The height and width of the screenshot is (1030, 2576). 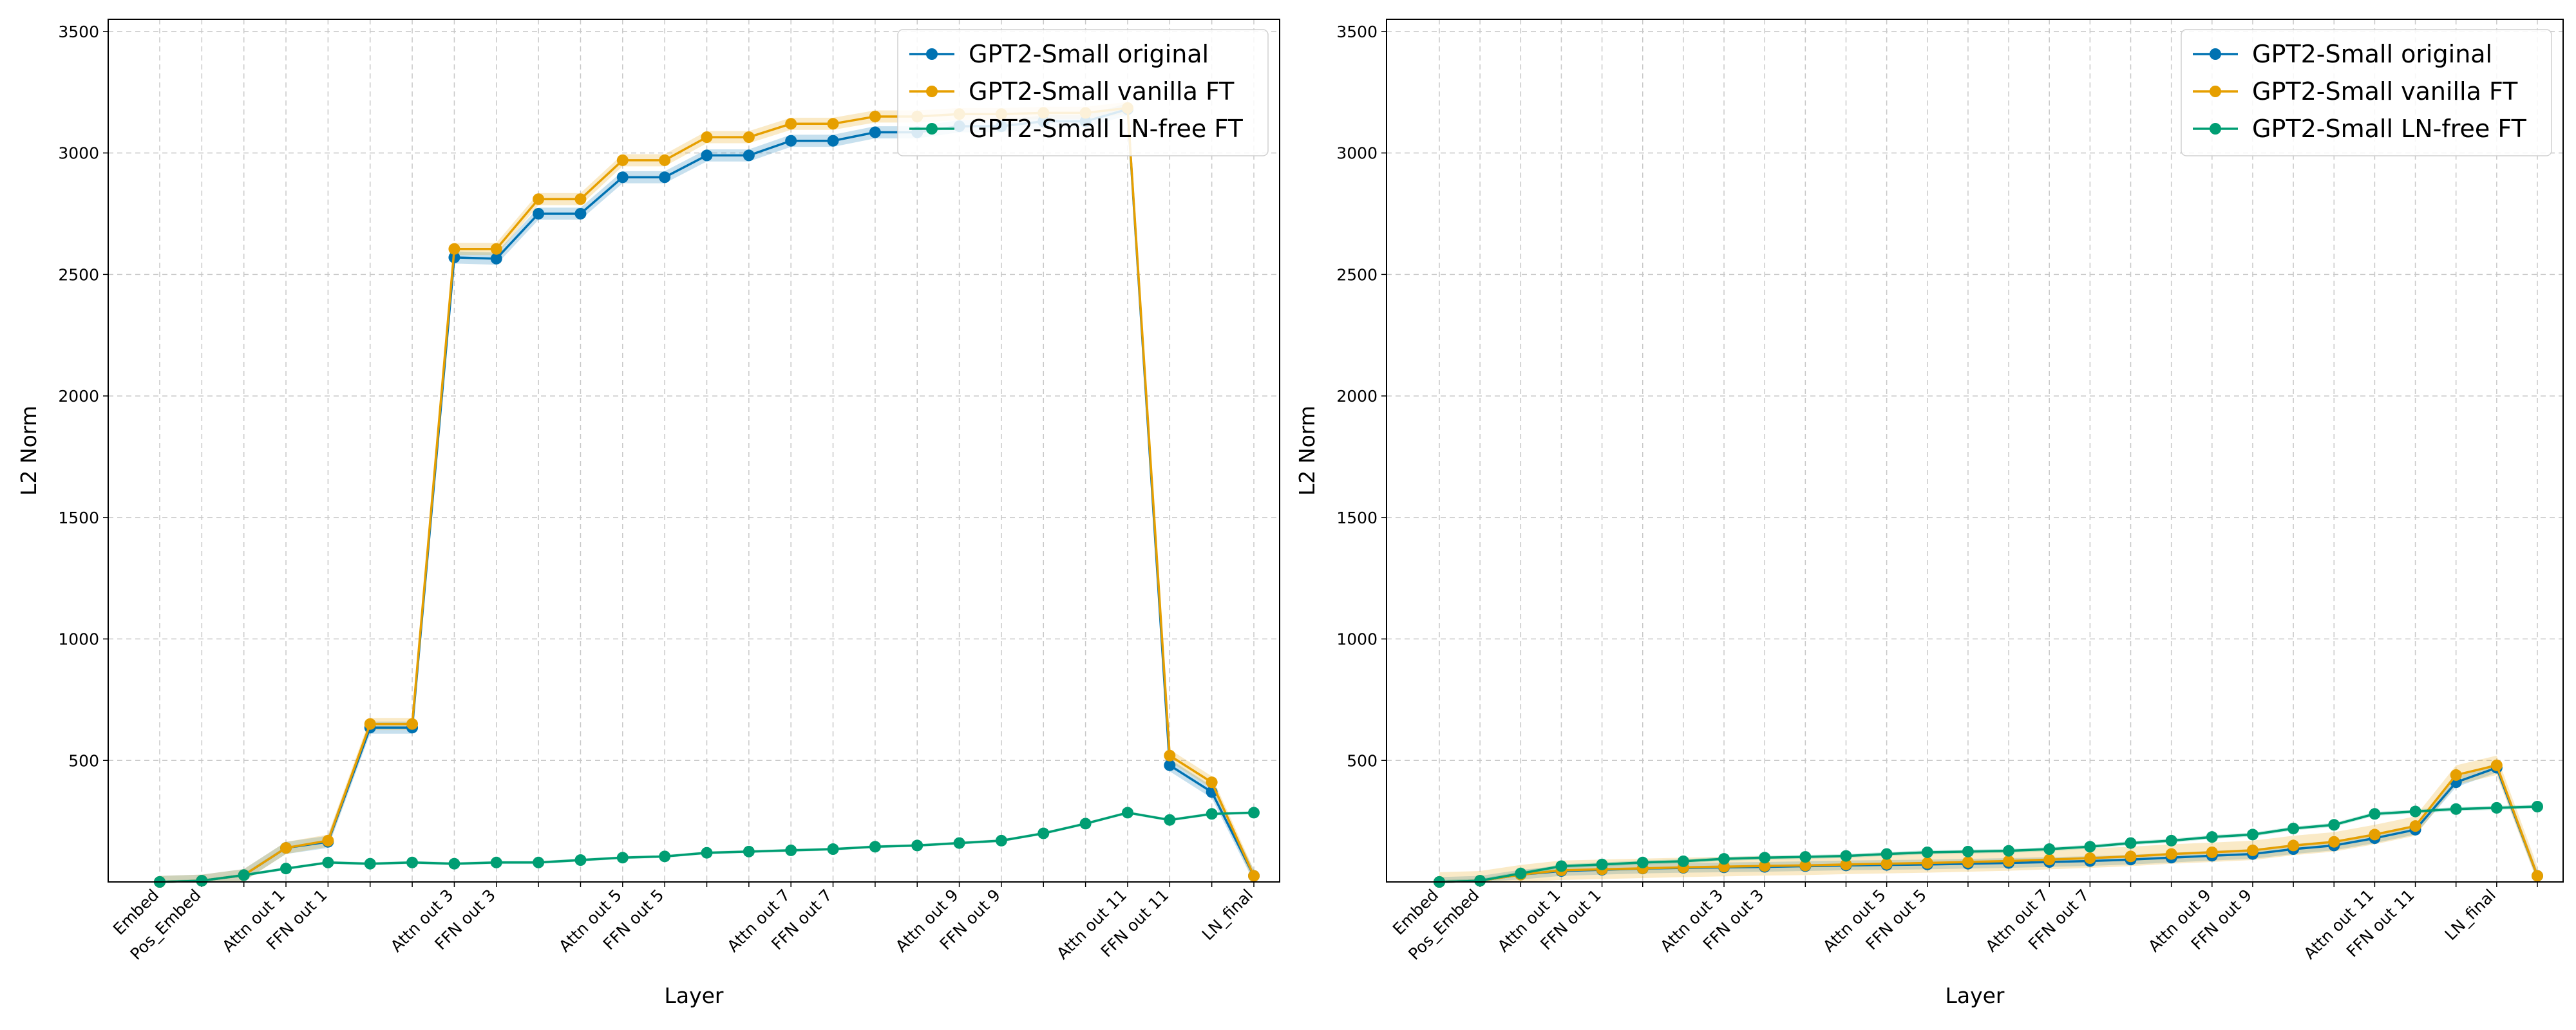 What do you see at coordinates (1102, 91) in the screenshot?
I see `legend-label-2: GPT2-Small vanilla FT` at bounding box center [1102, 91].